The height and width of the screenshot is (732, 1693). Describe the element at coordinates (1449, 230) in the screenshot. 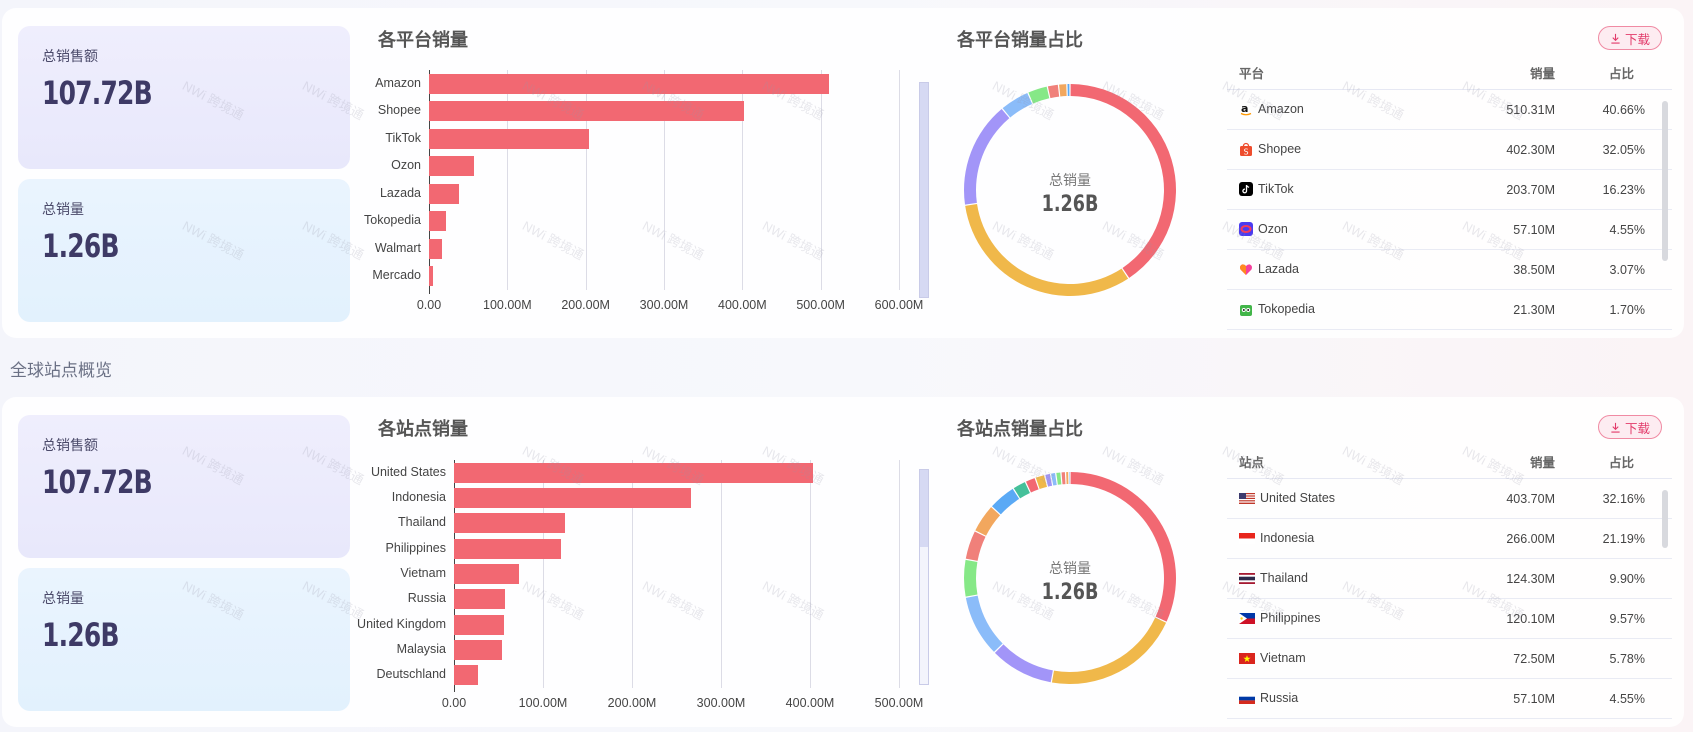

I see `table-row: Ozon 57.10M 4.55%` at that location.